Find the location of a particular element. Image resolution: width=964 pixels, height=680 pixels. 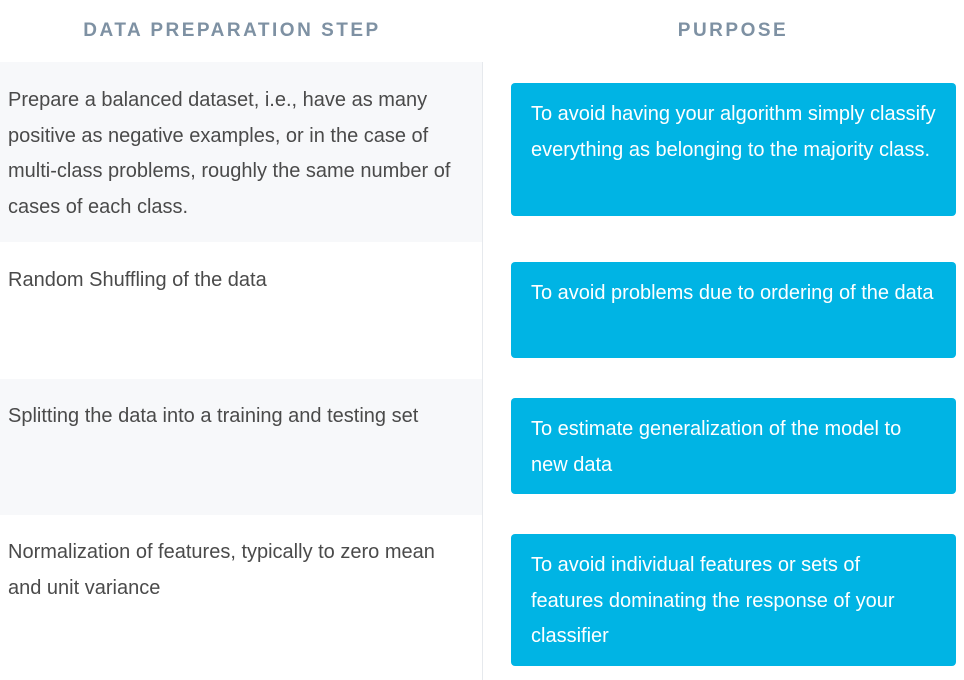

step-cell: Random Shuffling of the data is located at coordinates (137, 280).